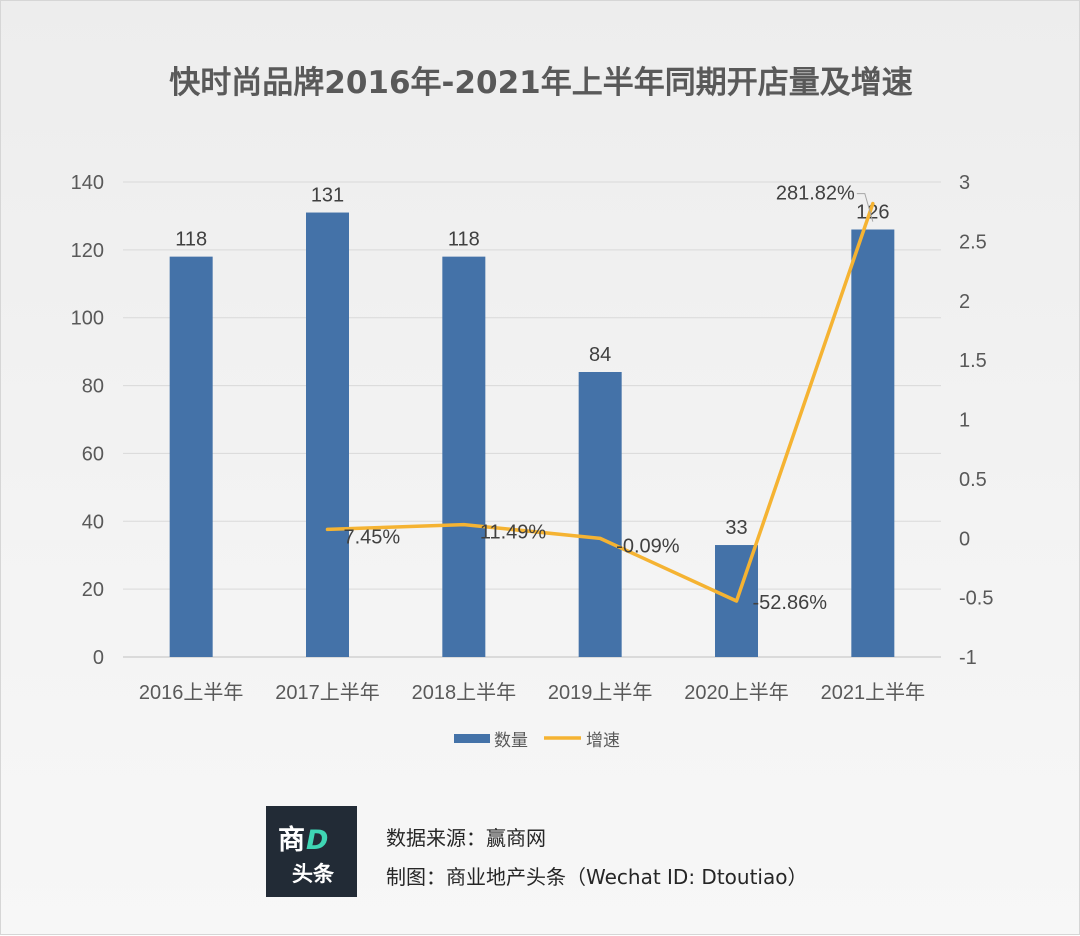  I want to click on y-left-tick-label: 60, so click(93, 454).